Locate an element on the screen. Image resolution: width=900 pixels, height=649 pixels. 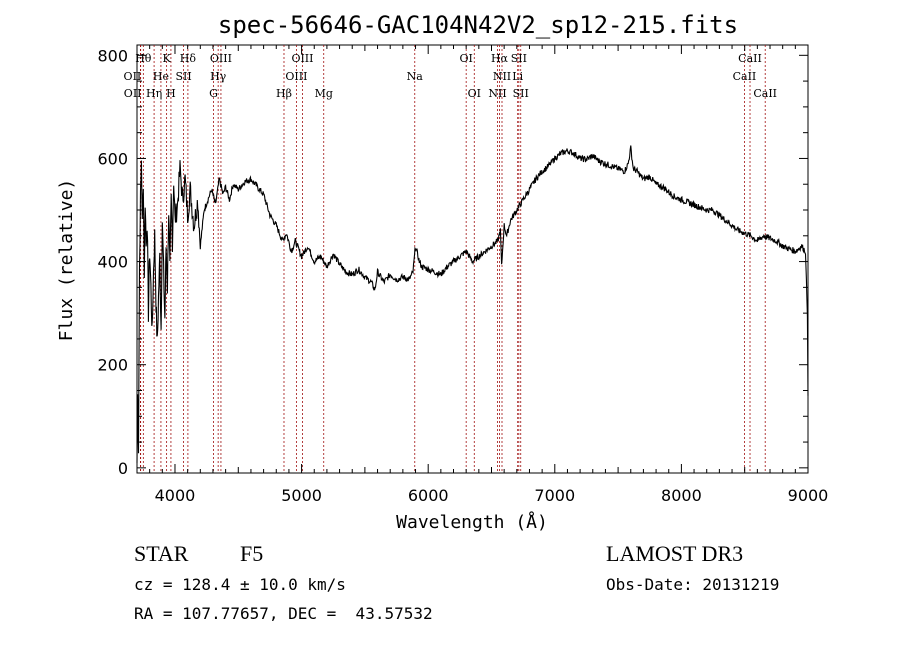
line-label-15: Mg is located at coordinates (324, 93).